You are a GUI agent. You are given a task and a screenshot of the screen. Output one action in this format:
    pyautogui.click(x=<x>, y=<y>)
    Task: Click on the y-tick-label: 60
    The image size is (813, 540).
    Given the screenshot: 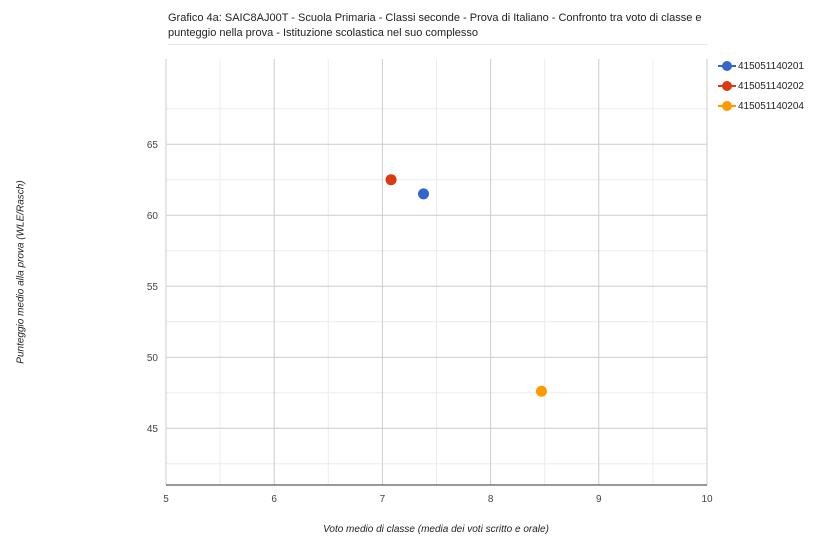 What is the action you would take?
    pyautogui.click(x=153, y=216)
    